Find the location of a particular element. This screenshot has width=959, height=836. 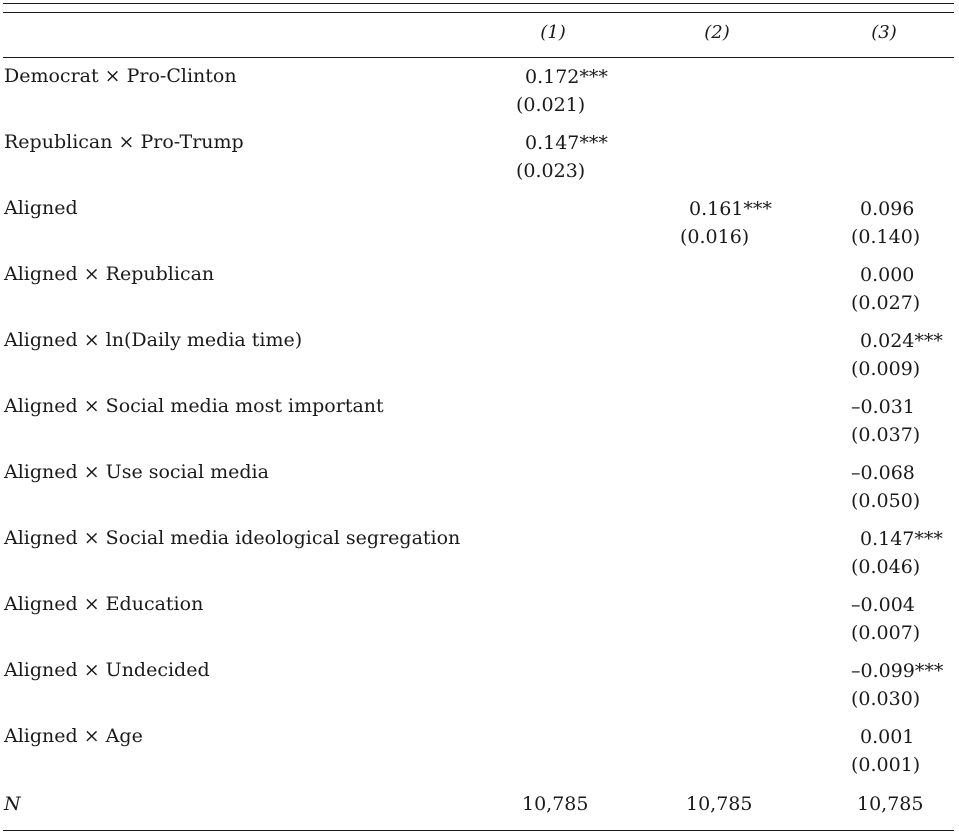

column-header-3: (3) is located at coordinates (884, 32).